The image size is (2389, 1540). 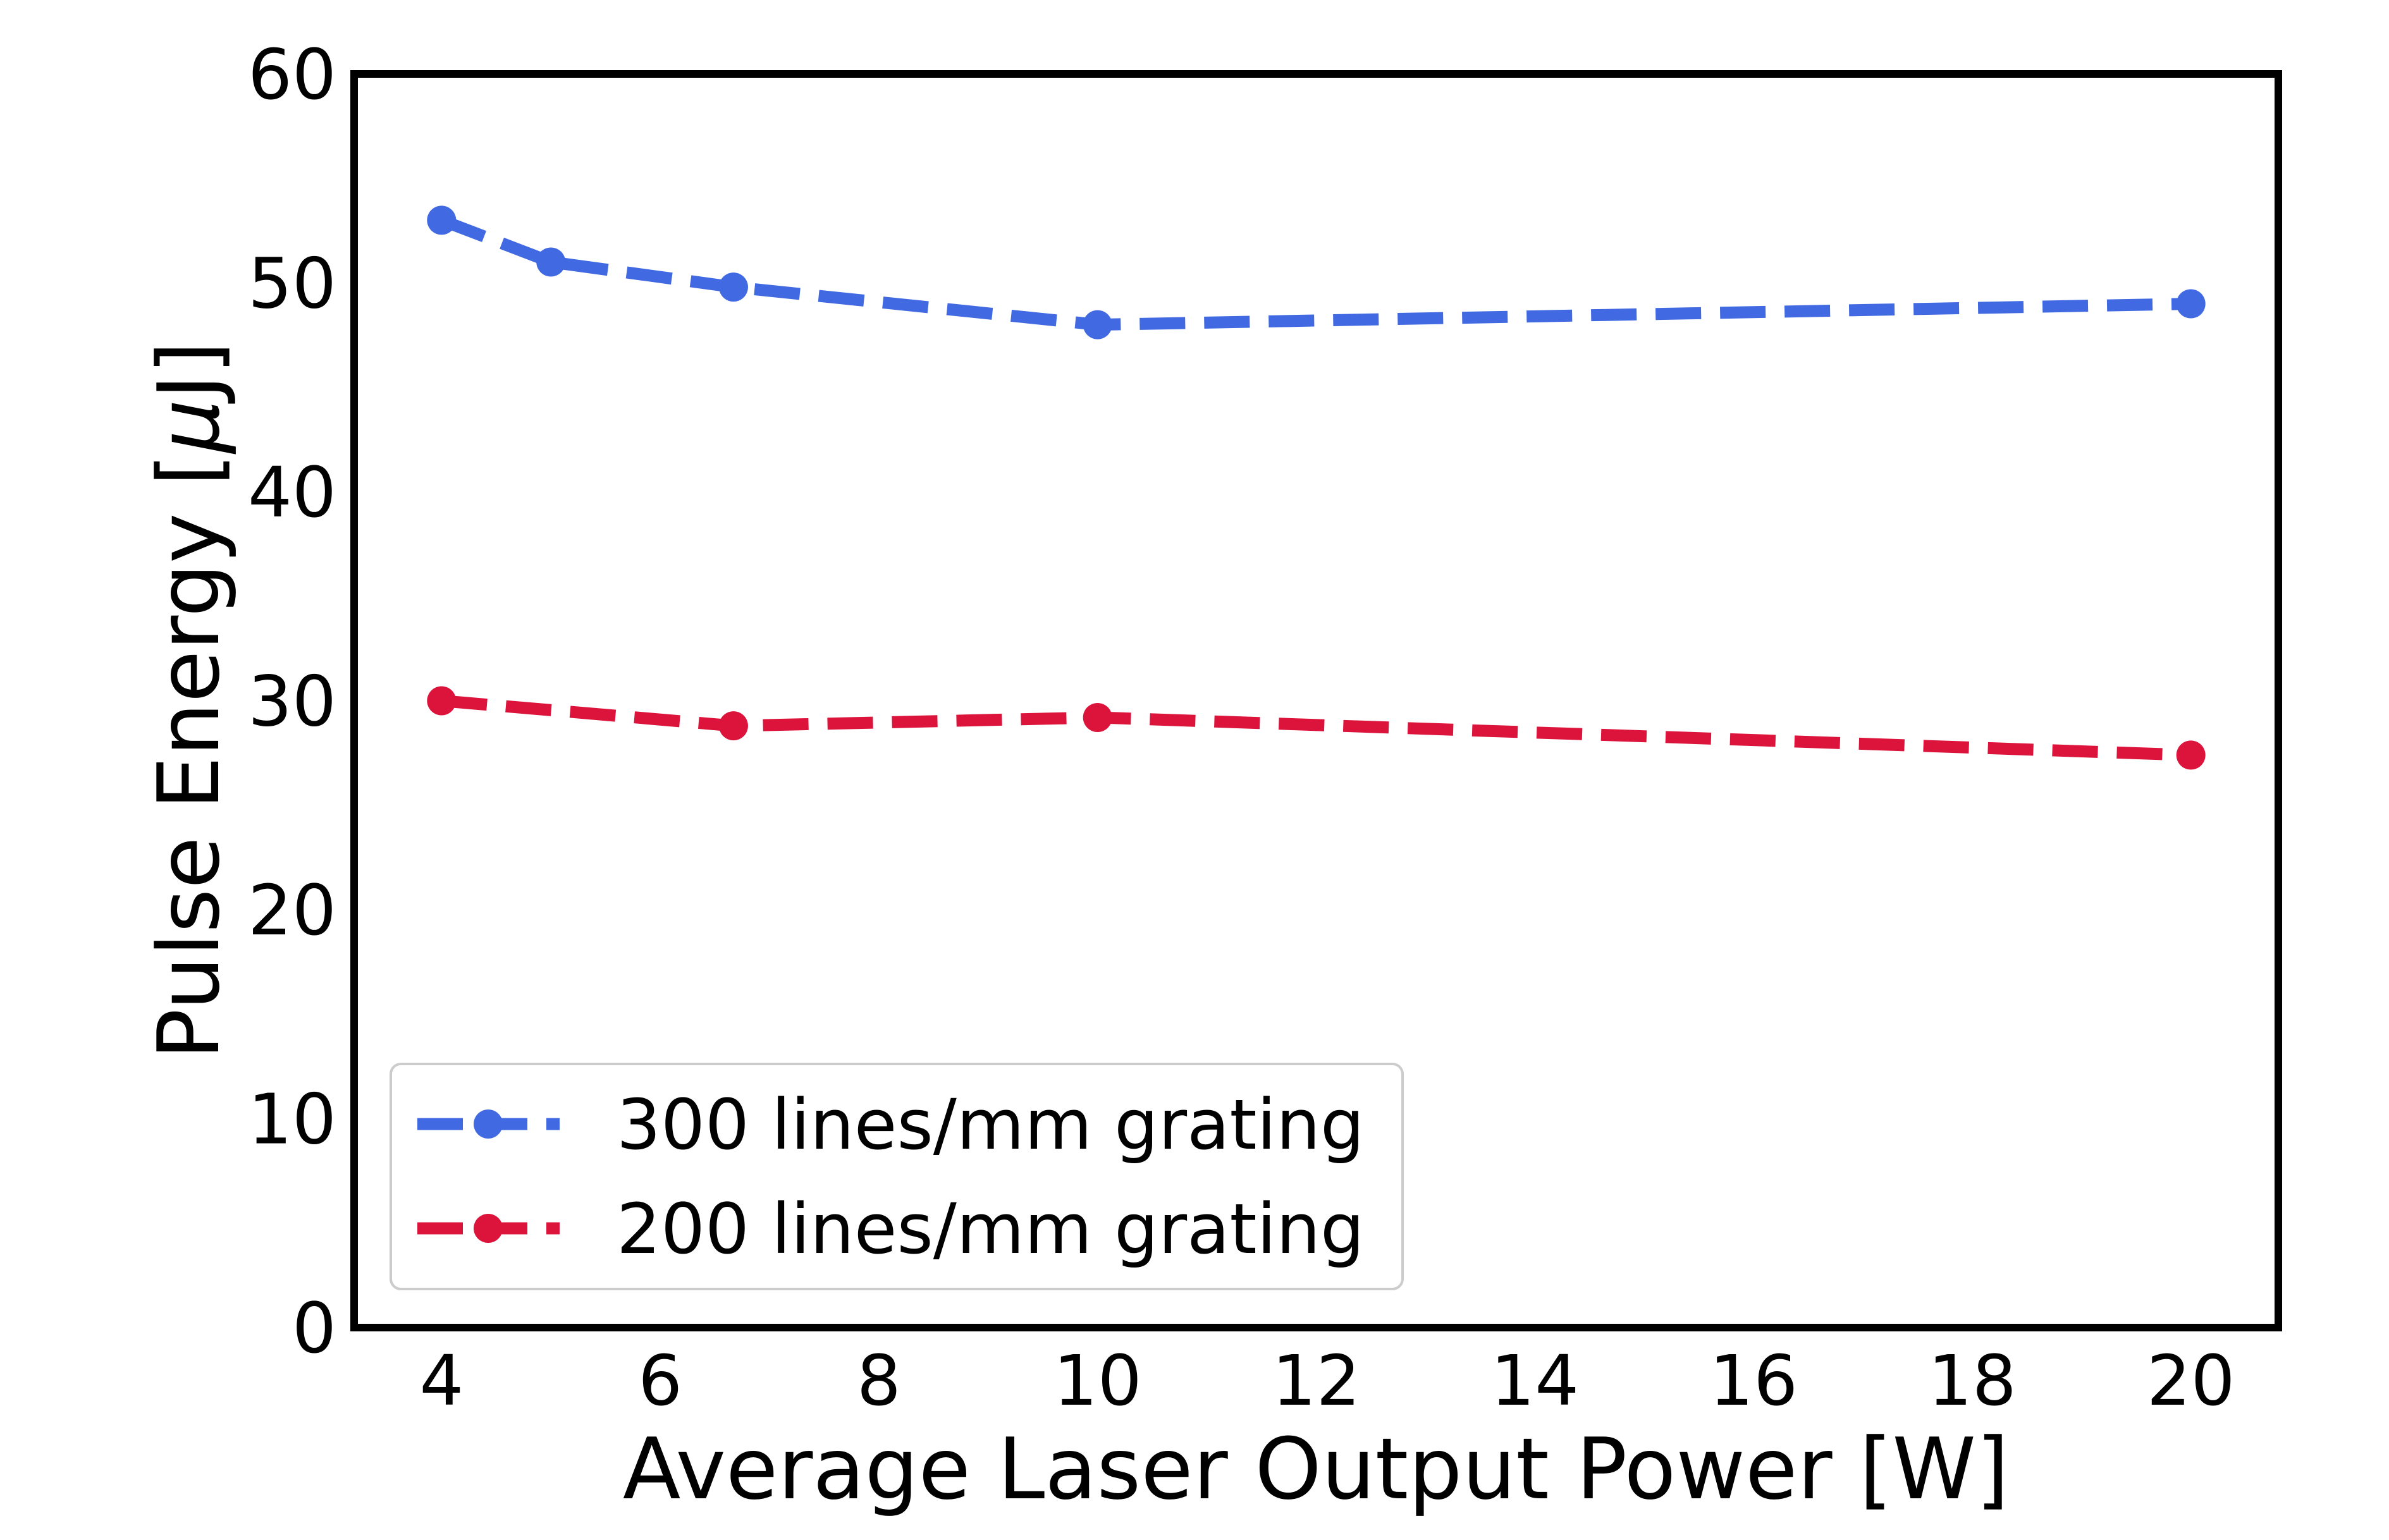 What do you see at coordinates (1534, 1380) in the screenshot?
I see `x-tick-label: 14` at bounding box center [1534, 1380].